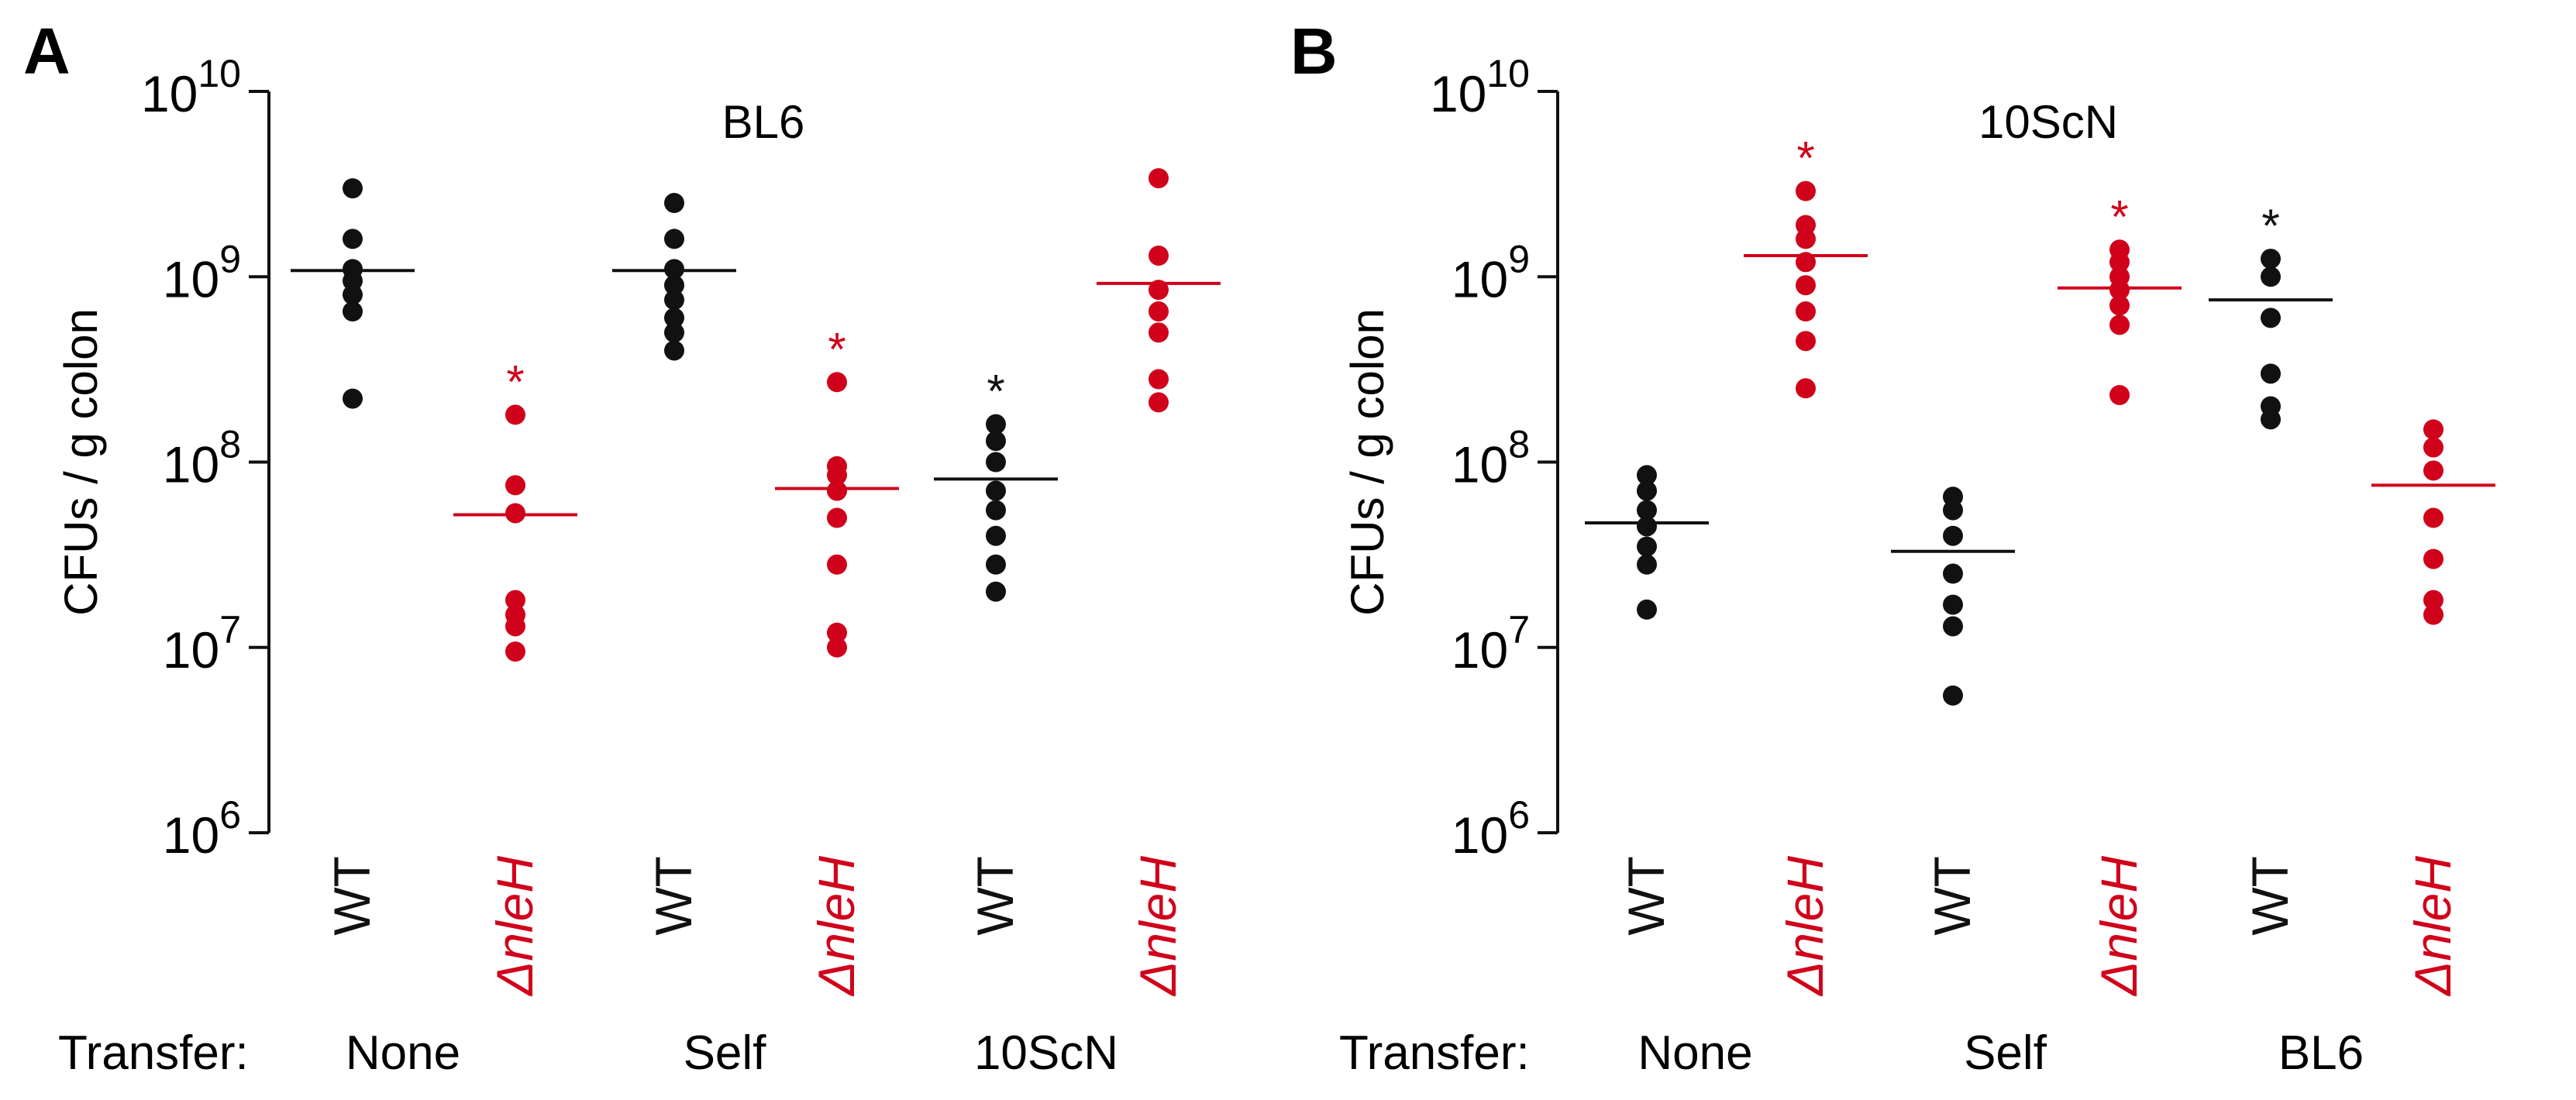 This screenshot has height=1100, width=2576. Describe the element at coordinates (1026, 723) in the screenshot. I see `group-4: * WT 10ScN` at that location.